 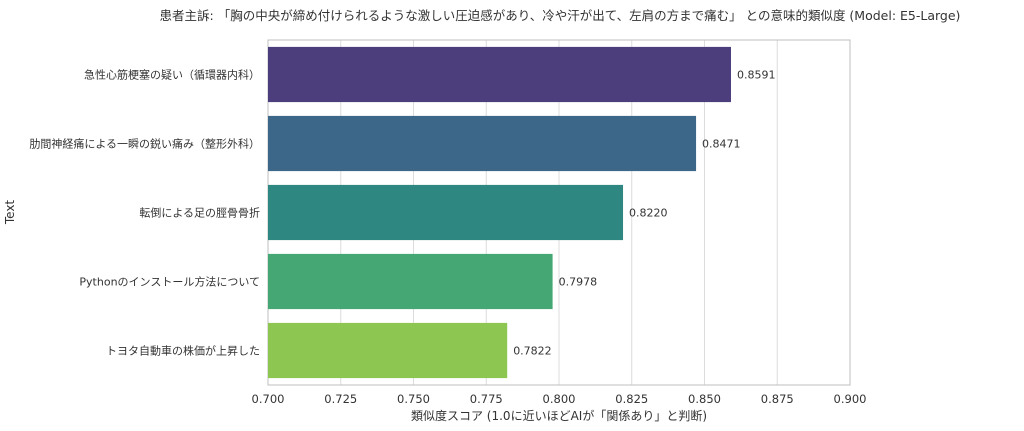 I want to click on x-tick-label: 0.775, so click(x=486, y=399).